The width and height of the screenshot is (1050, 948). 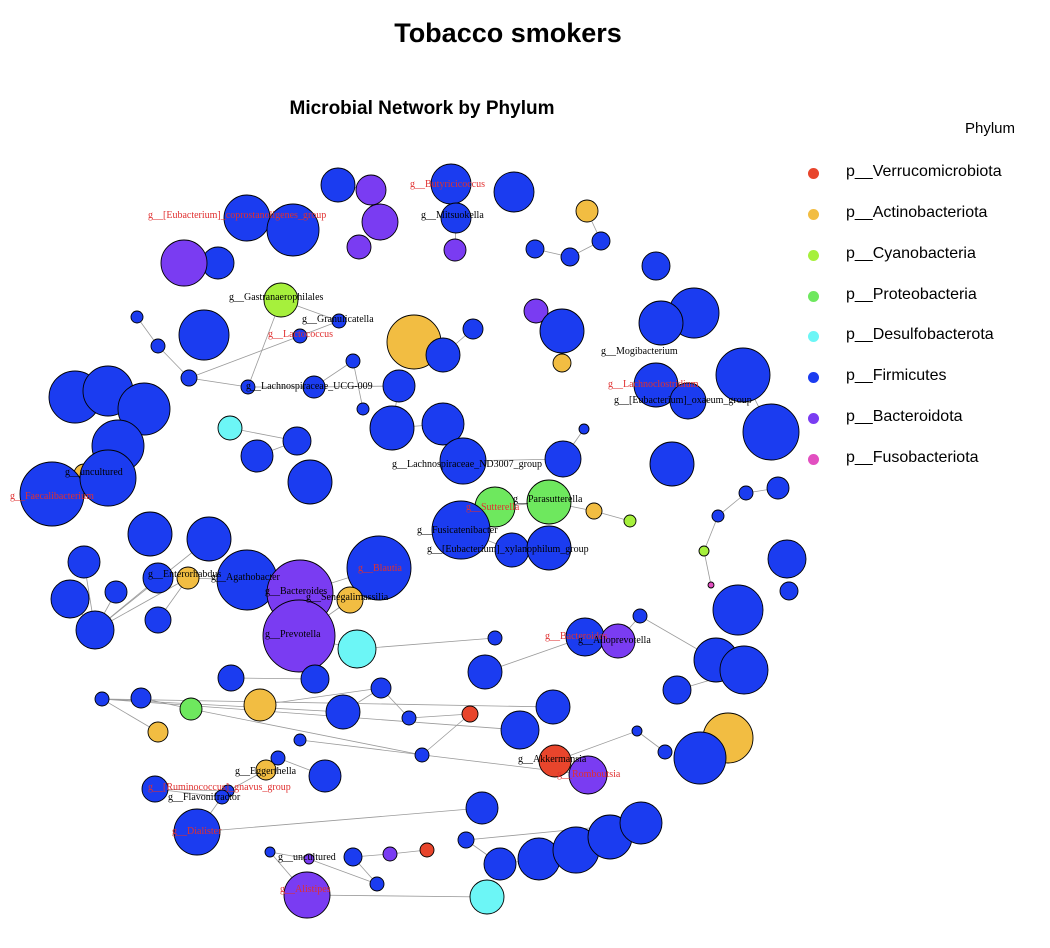 What do you see at coordinates (452, 215) in the screenshot?
I see `node-label: g__Mitsuokella` at bounding box center [452, 215].